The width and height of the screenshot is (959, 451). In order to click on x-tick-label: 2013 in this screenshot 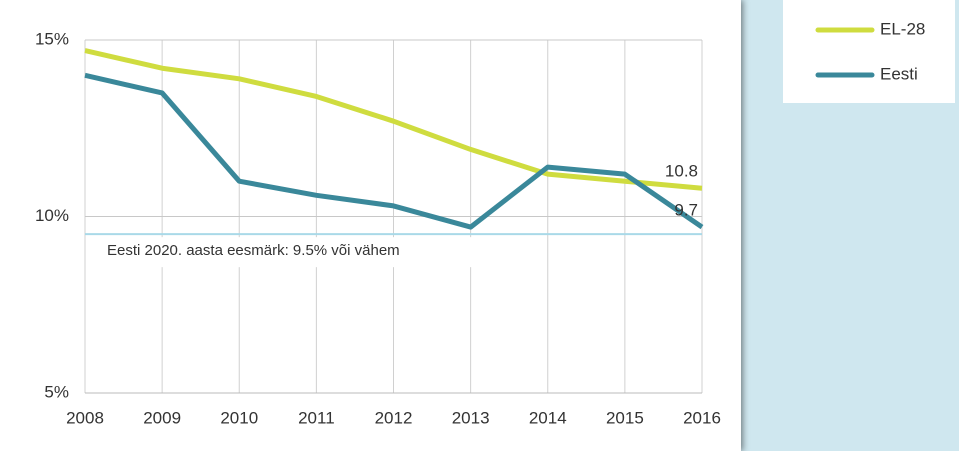, I will do `click(471, 417)`.